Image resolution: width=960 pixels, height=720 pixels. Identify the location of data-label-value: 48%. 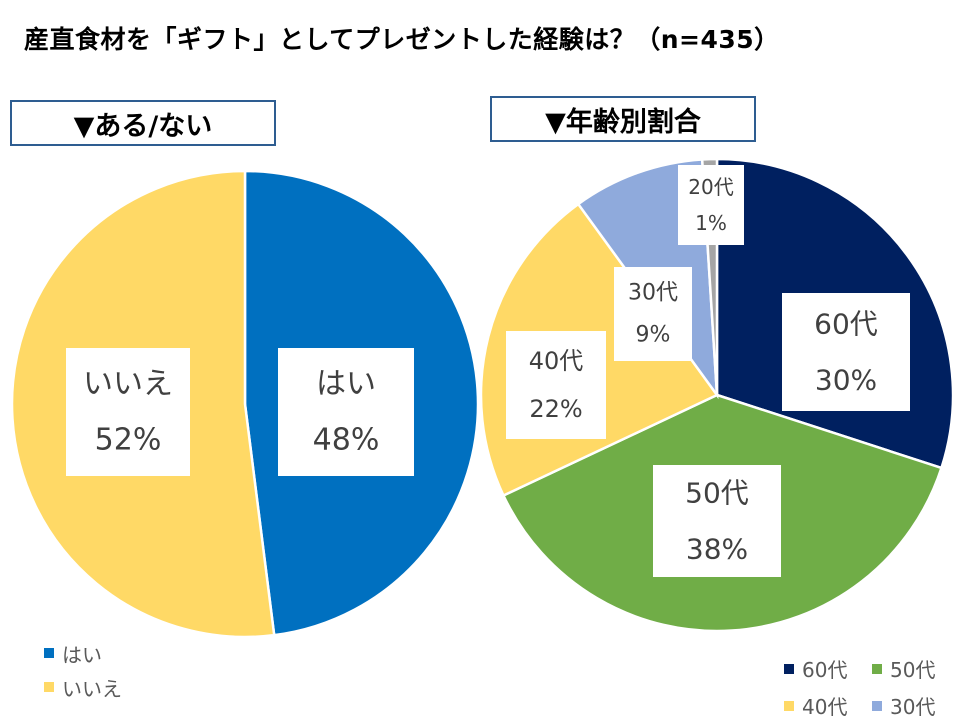
(346, 440).